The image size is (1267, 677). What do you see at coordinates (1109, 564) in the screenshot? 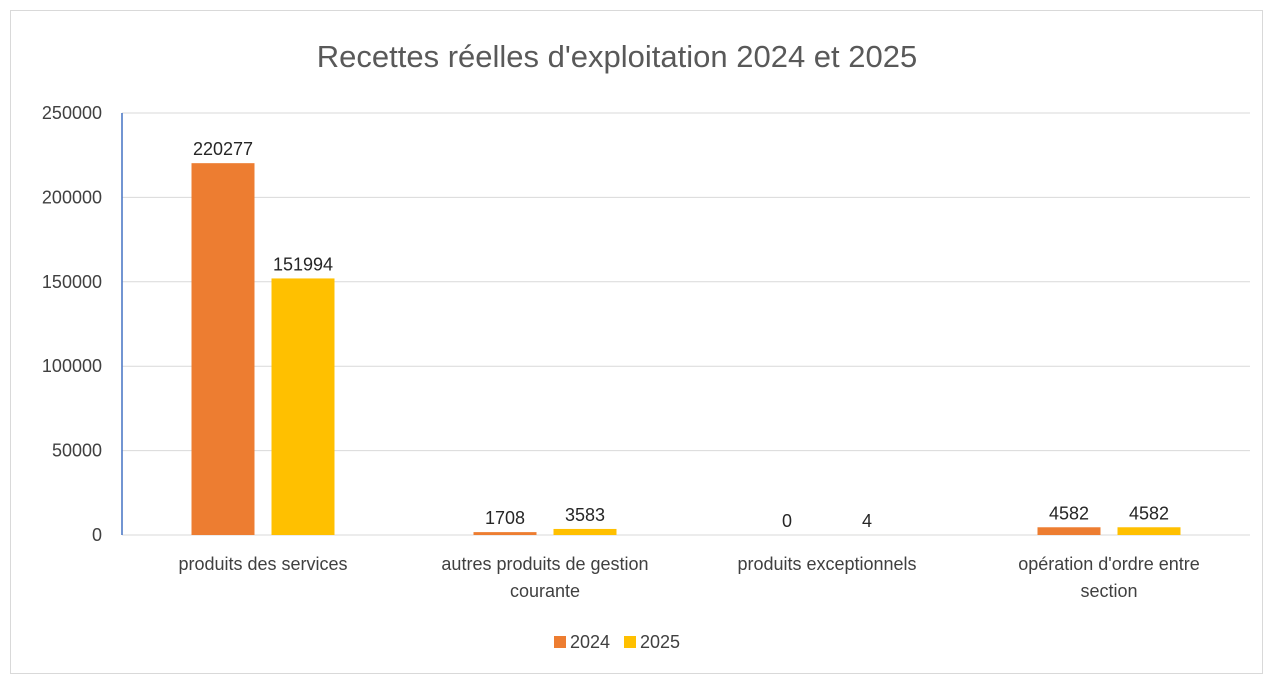
I see `x-tick-label: opération d'ordre entre` at bounding box center [1109, 564].